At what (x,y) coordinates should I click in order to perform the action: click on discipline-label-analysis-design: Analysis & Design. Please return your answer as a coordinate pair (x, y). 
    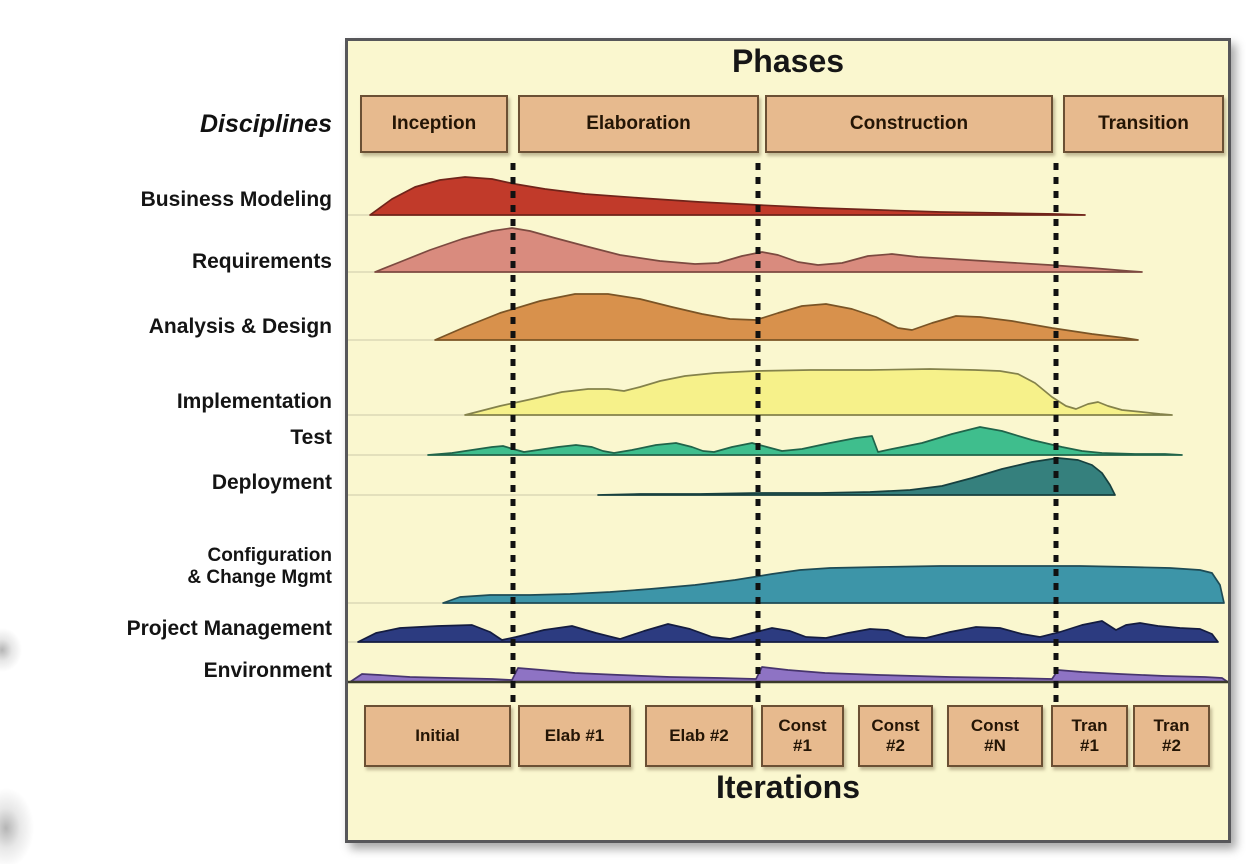
    Looking at the image, I should click on (240, 326).